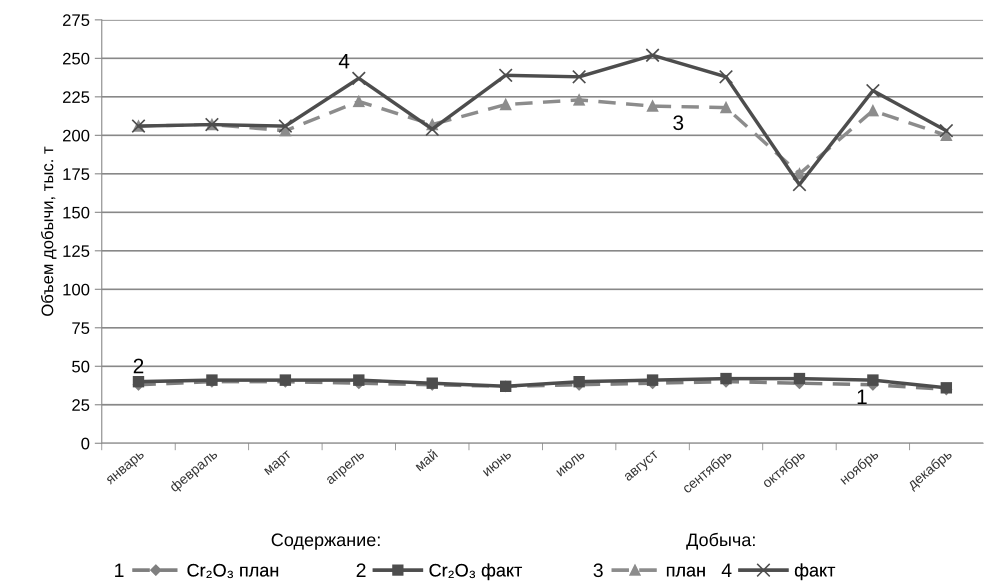  What do you see at coordinates (326, 541) in the screenshot?
I see `text: Содержание:` at bounding box center [326, 541].